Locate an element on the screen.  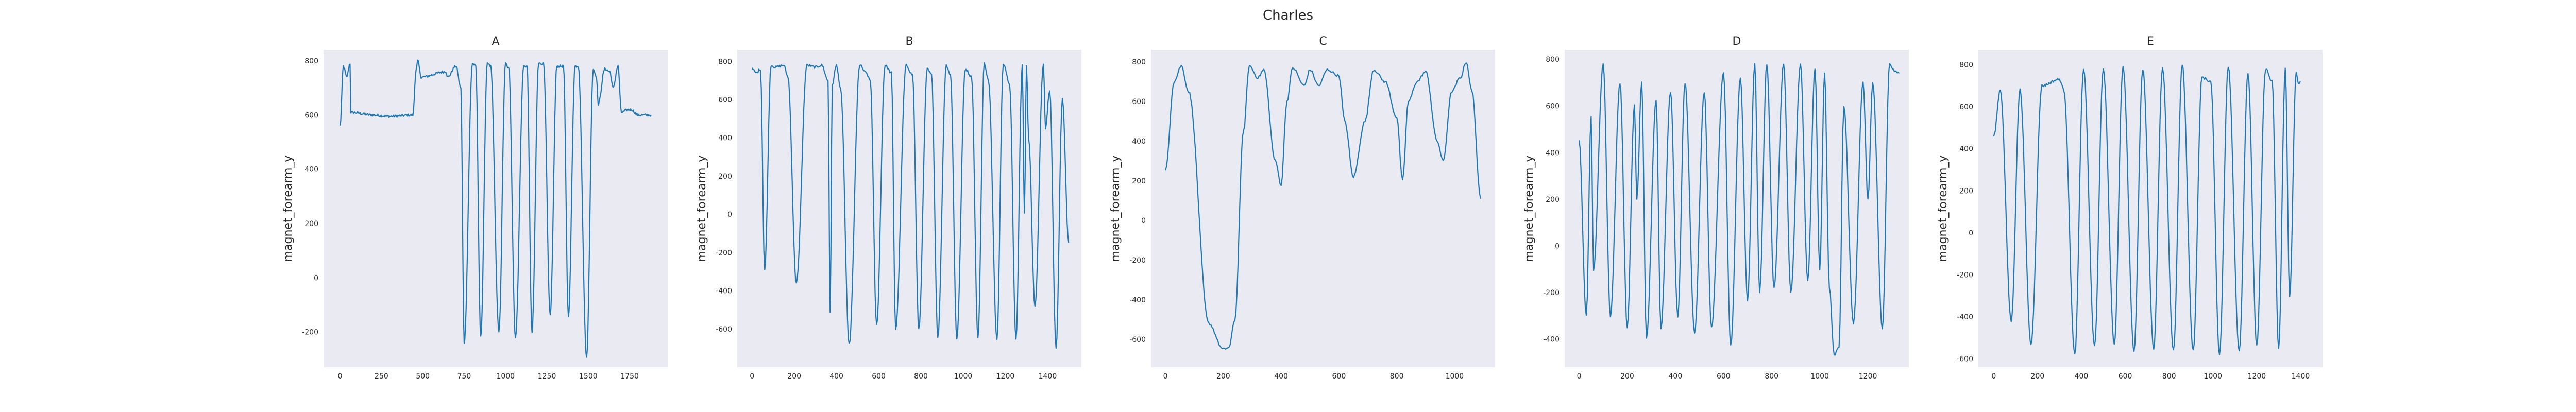
x-tick-label: 1250 is located at coordinates (547, 377).